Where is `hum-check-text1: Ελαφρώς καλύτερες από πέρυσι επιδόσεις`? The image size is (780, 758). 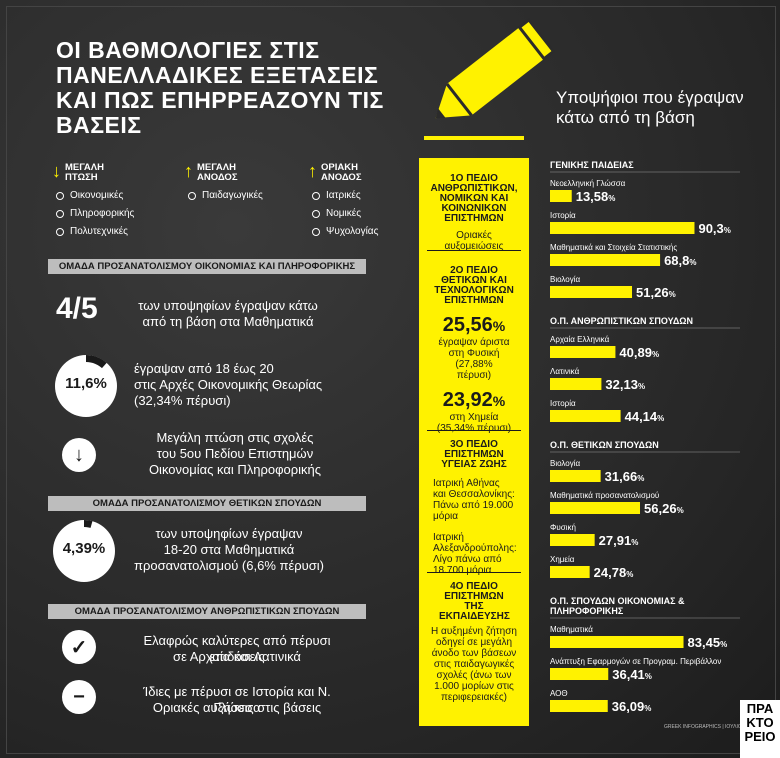 hum-check-text1: Ελαφρώς καλύτερες από πέρυσι επιδόσεις is located at coordinates (237, 648).